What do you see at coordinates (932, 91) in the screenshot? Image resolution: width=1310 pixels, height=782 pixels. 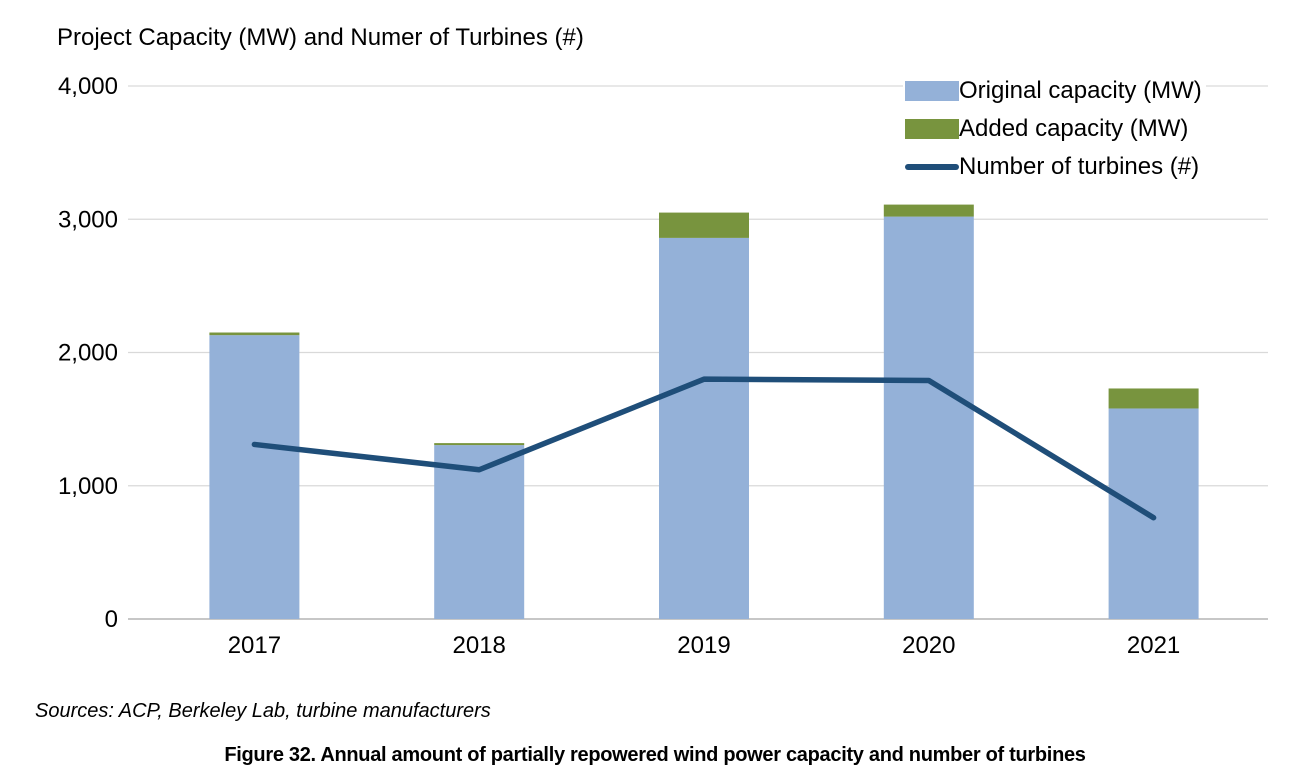 I see `legend-swatch-original-capacity-icon` at bounding box center [932, 91].